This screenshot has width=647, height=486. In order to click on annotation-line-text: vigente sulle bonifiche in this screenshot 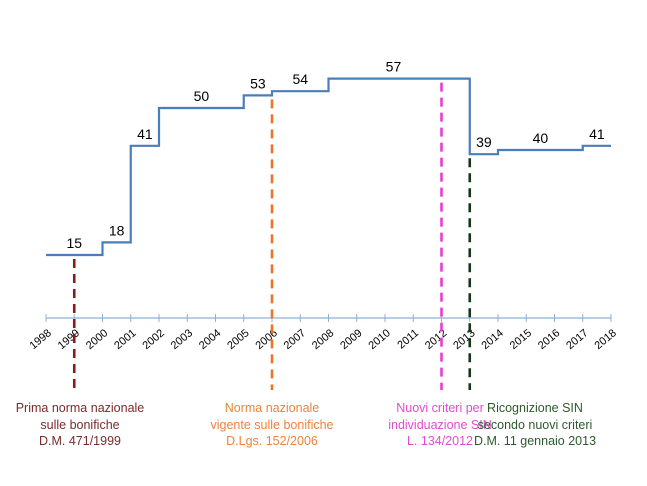, I will do `click(272, 424)`.